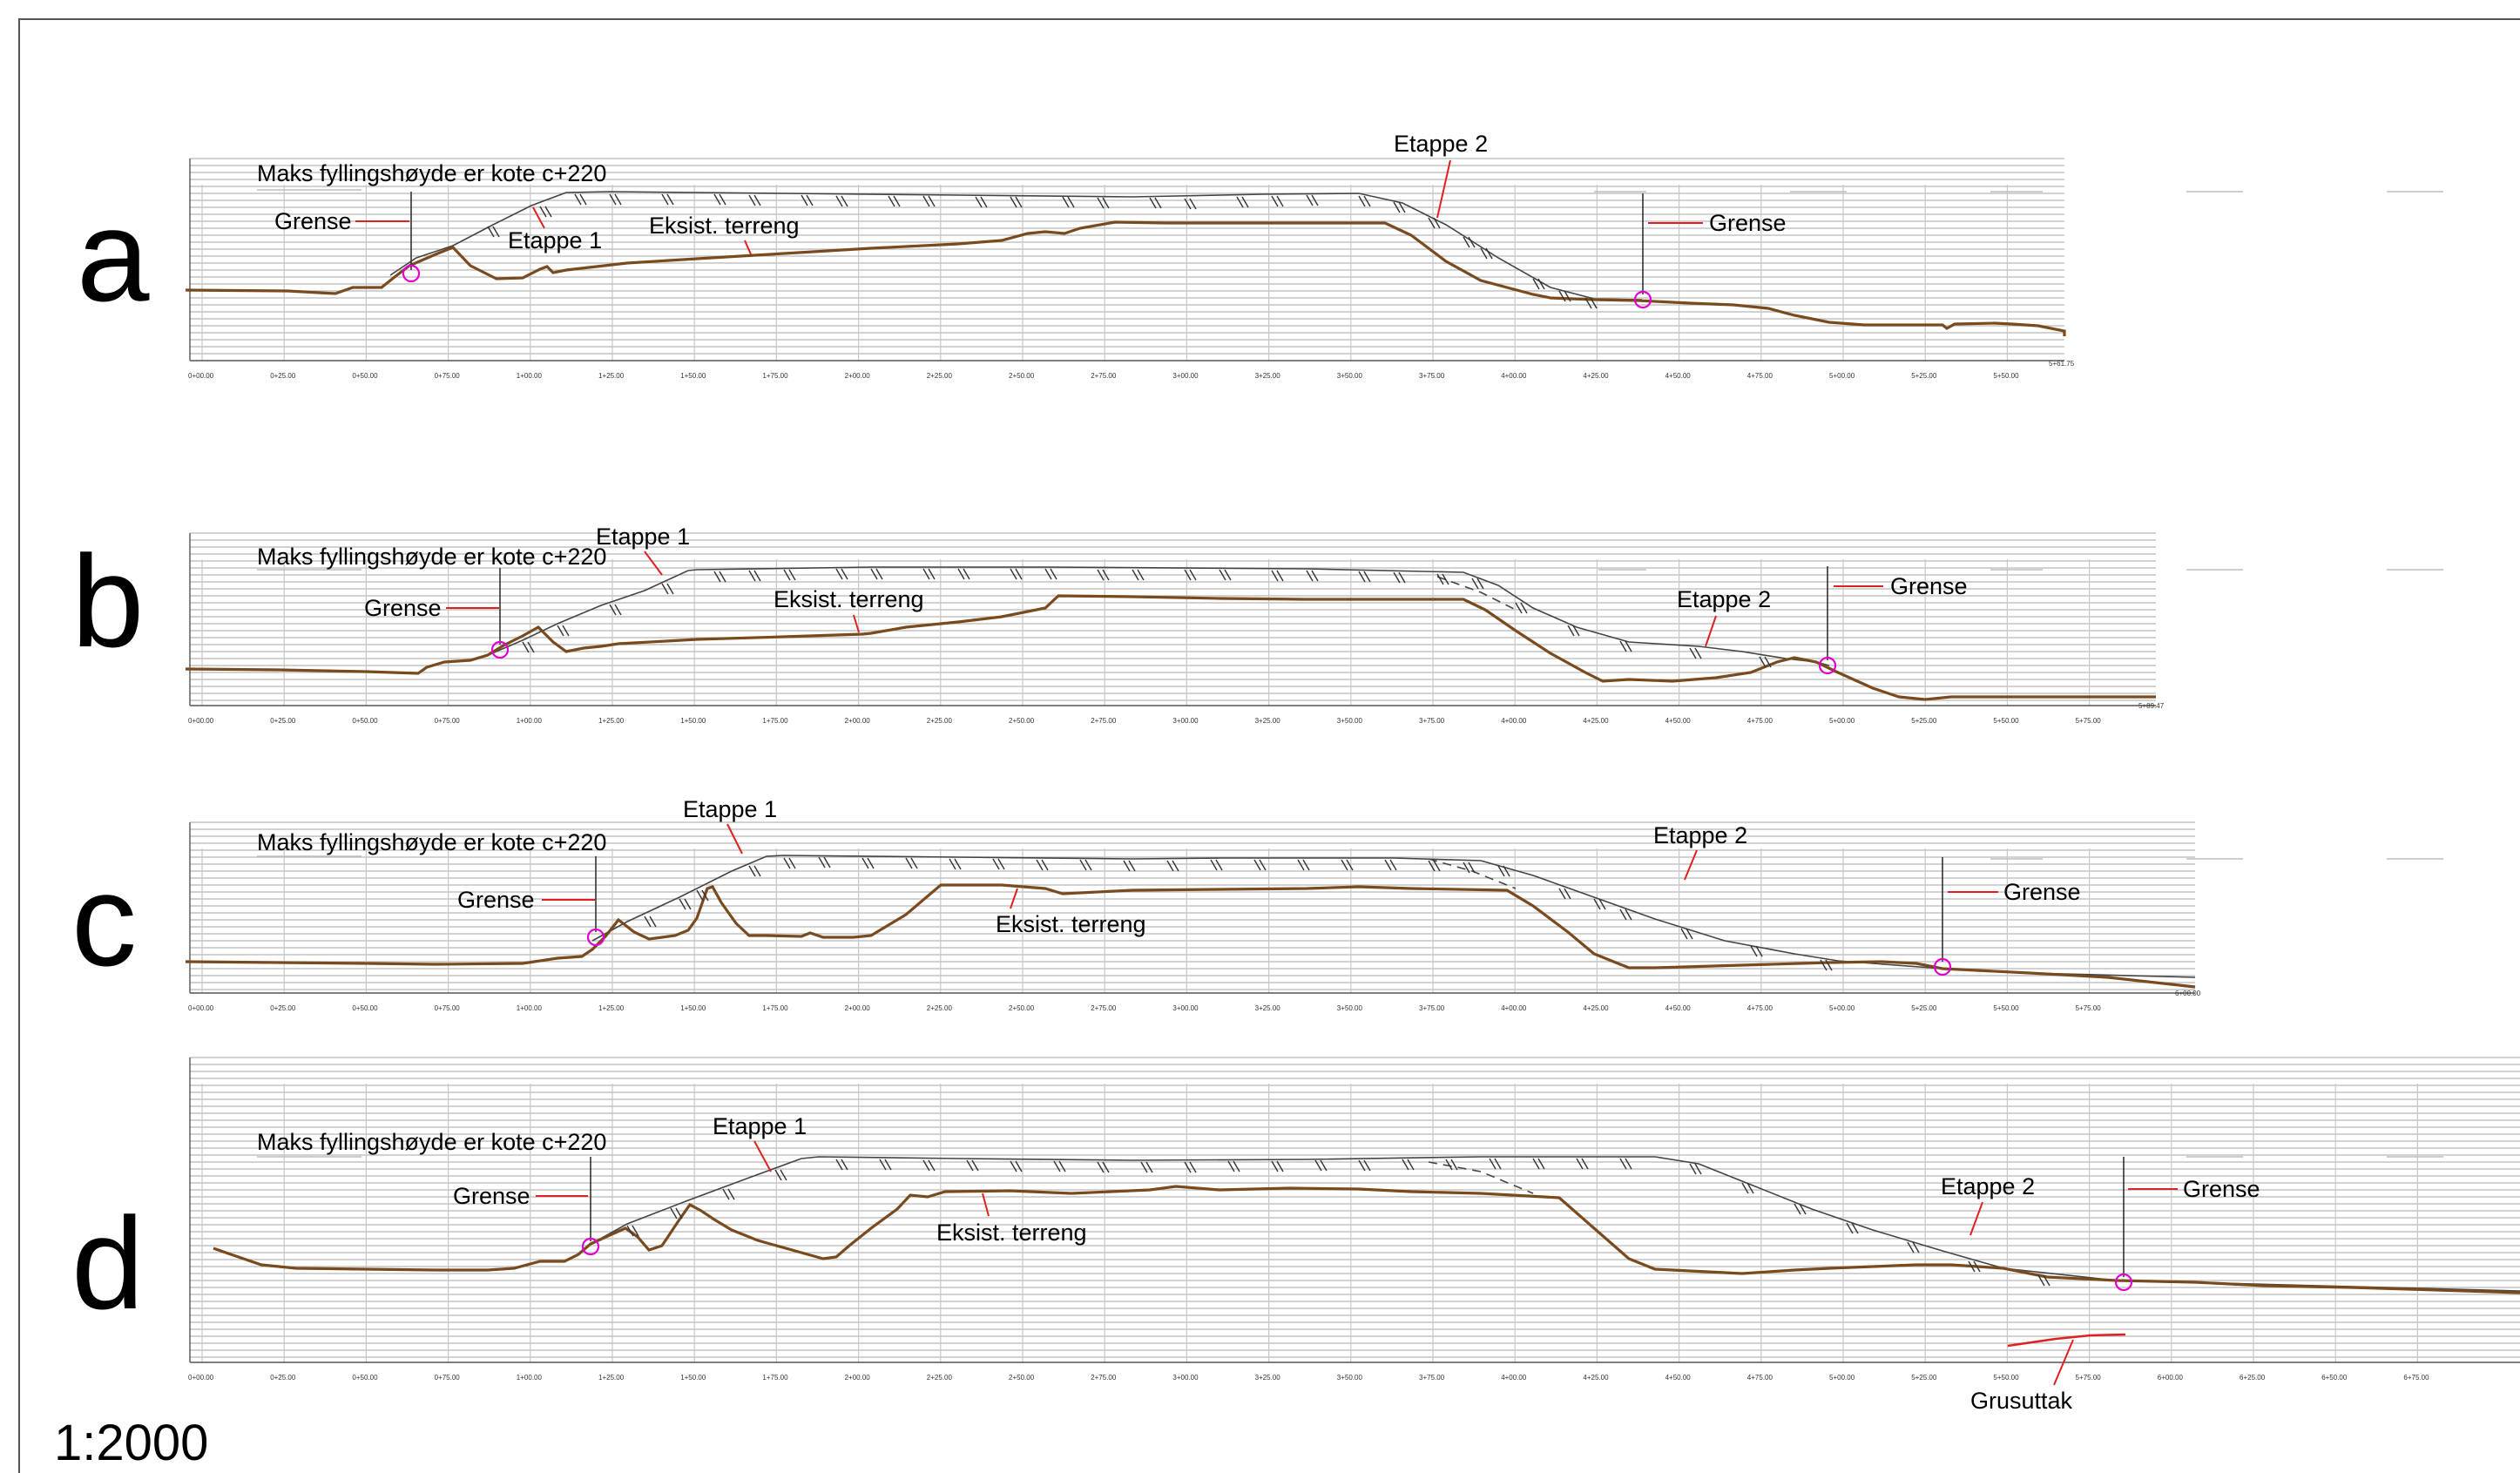  What do you see at coordinates (1016, 246) in the screenshot?
I see `panel-a-fill-outline` at bounding box center [1016, 246].